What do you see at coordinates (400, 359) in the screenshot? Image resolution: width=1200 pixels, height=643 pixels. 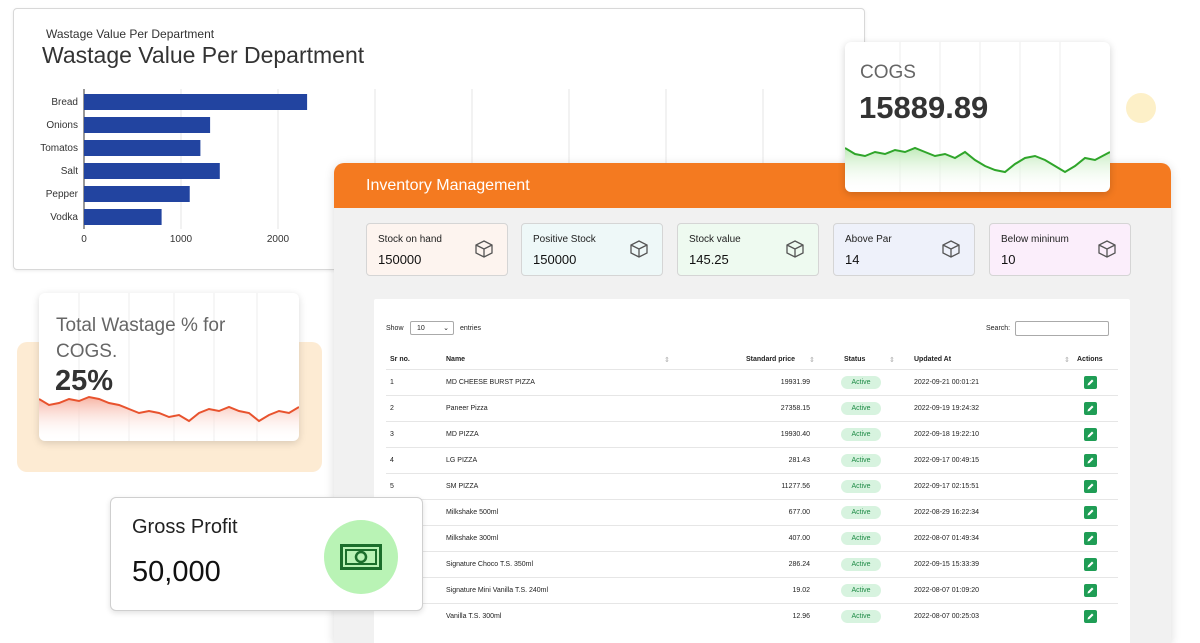 I see `column-header: Sr no.` at bounding box center [400, 359].